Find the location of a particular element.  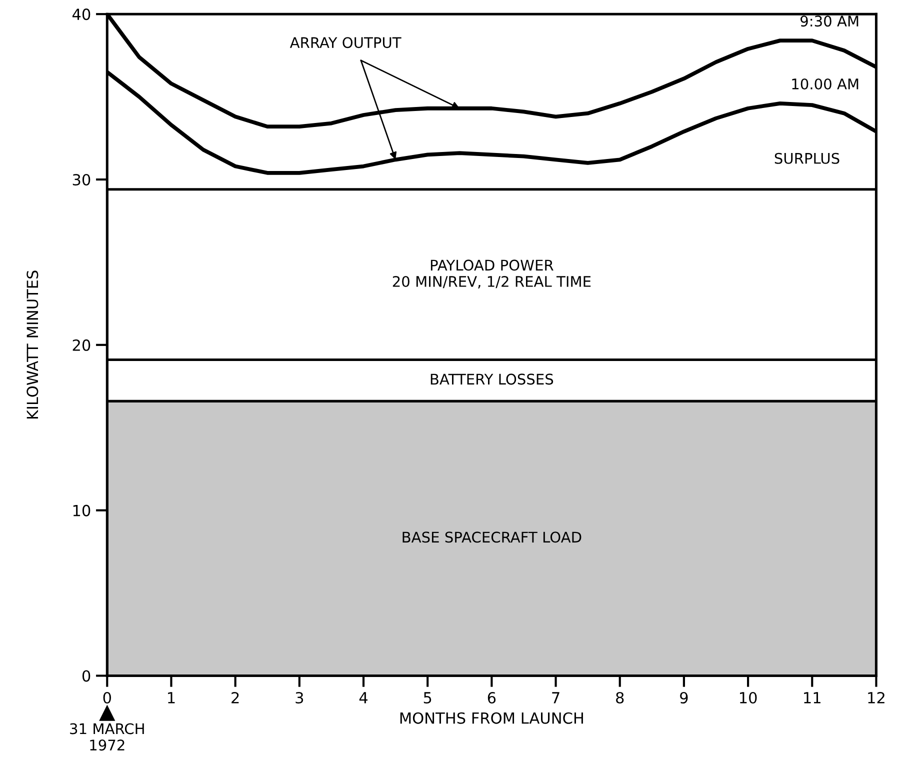

text: 31 MARCH 1972 is located at coordinates (107, 737).